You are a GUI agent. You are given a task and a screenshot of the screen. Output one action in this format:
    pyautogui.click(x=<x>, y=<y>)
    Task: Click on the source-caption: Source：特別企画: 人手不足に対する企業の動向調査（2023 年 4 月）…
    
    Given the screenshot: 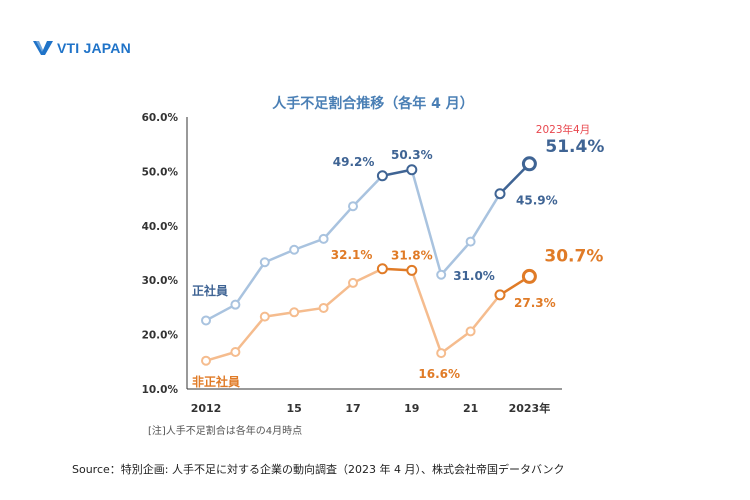 What is the action you would take?
    pyautogui.click(x=318, y=469)
    